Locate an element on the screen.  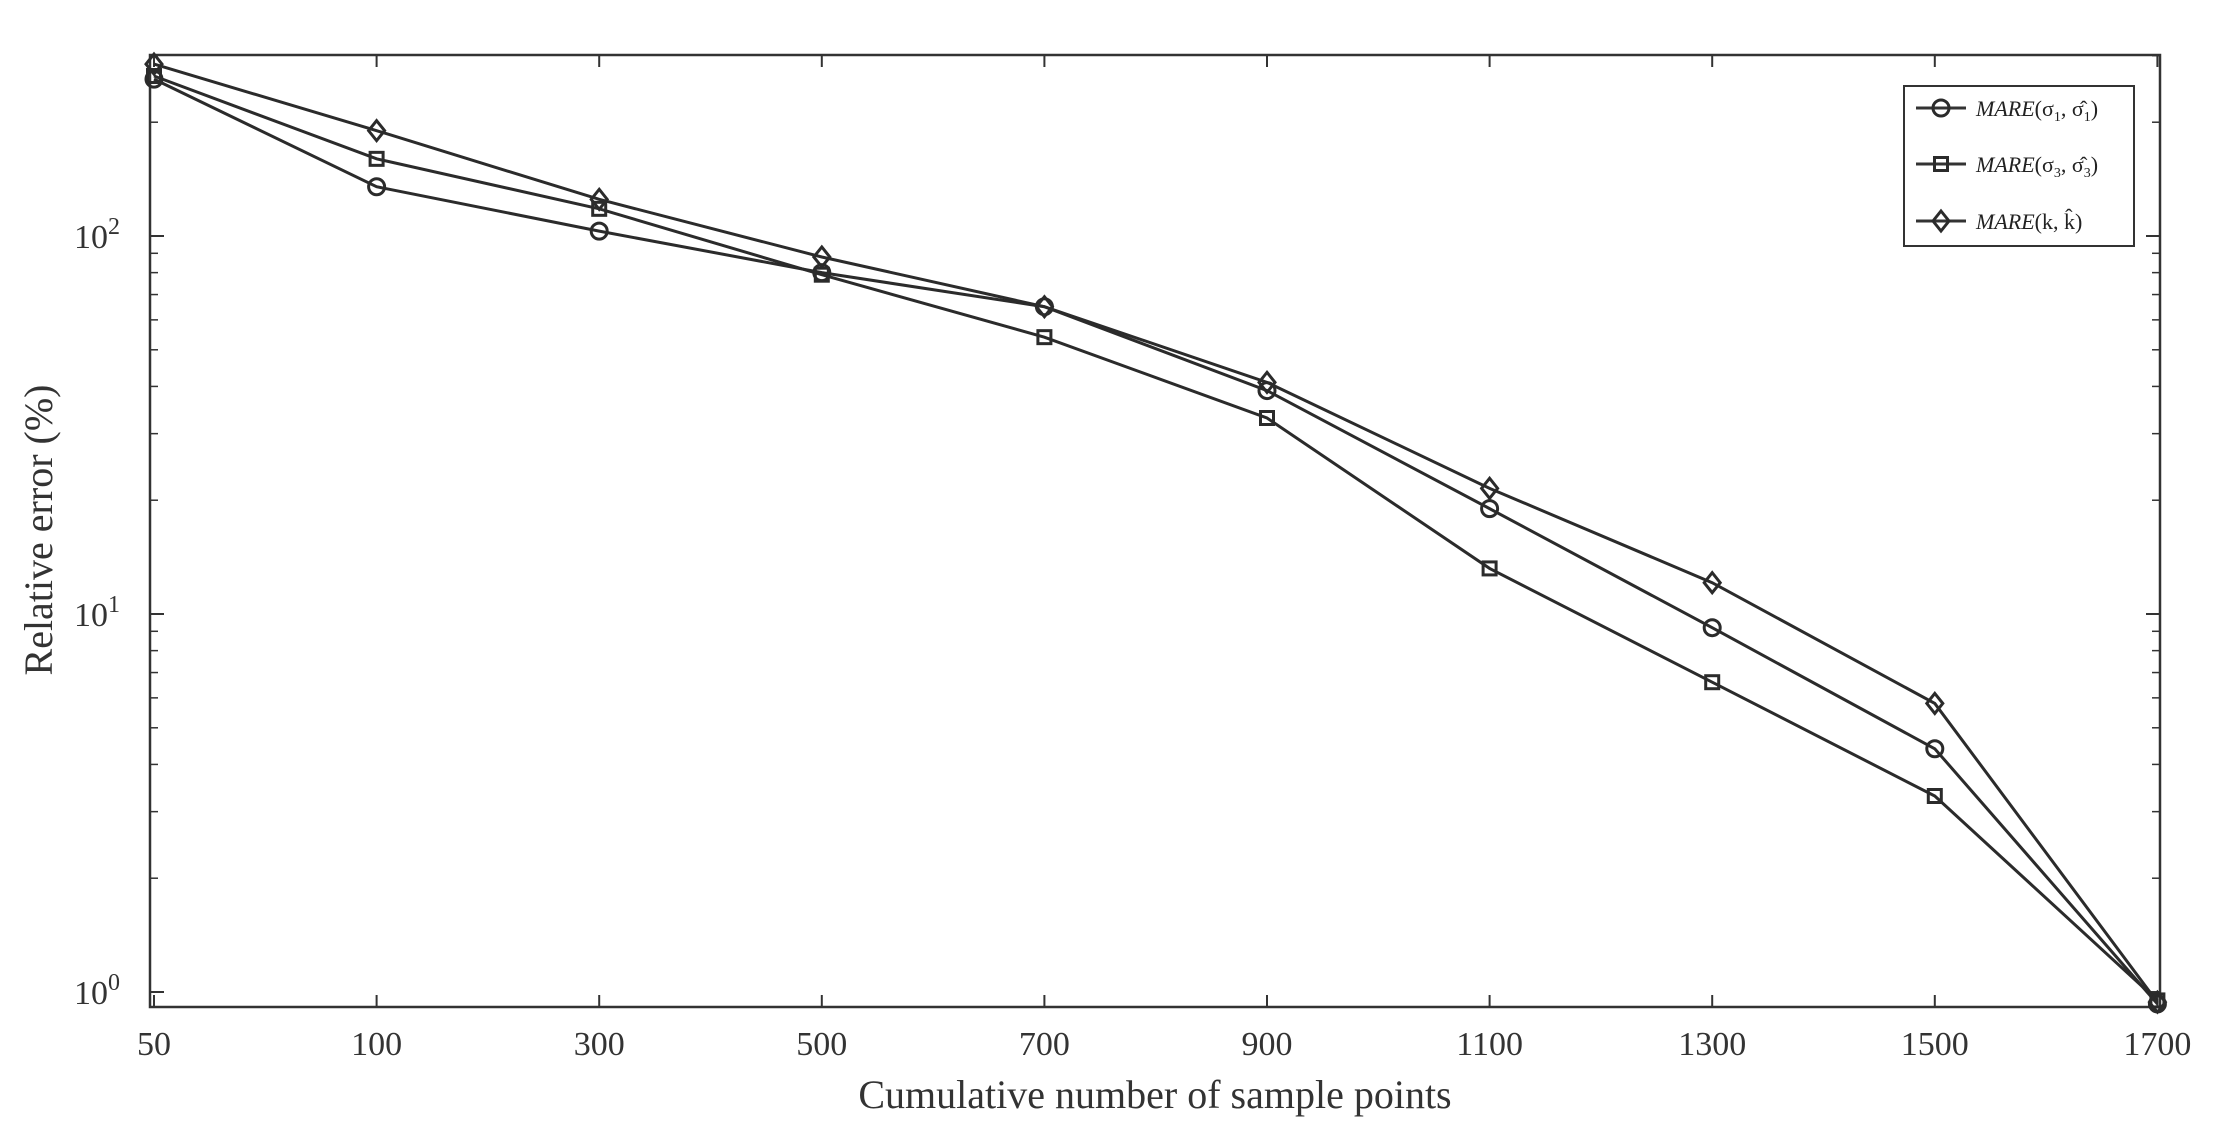
legend-marker-square is located at coordinates (1941, 164).